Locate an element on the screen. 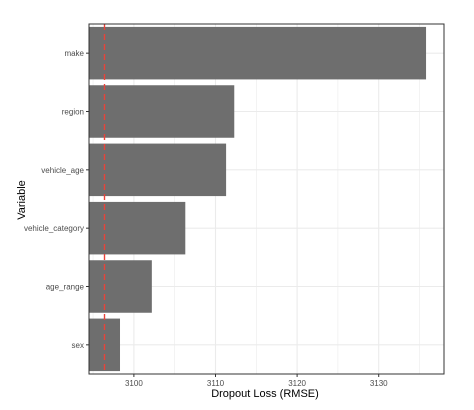 This screenshot has height=410, width=474. y-tick-label-make: make is located at coordinates (74, 53).